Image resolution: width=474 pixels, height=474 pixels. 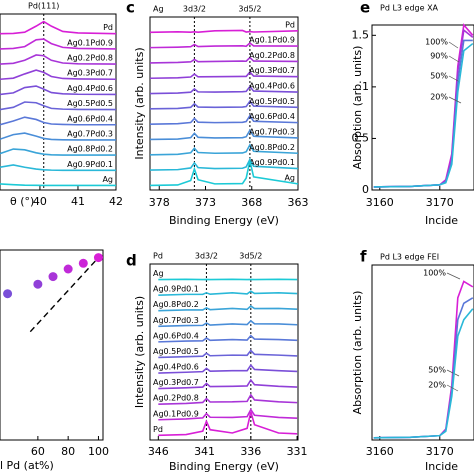 I want to click on x-tick-label: 80, so click(x=68, y=451).